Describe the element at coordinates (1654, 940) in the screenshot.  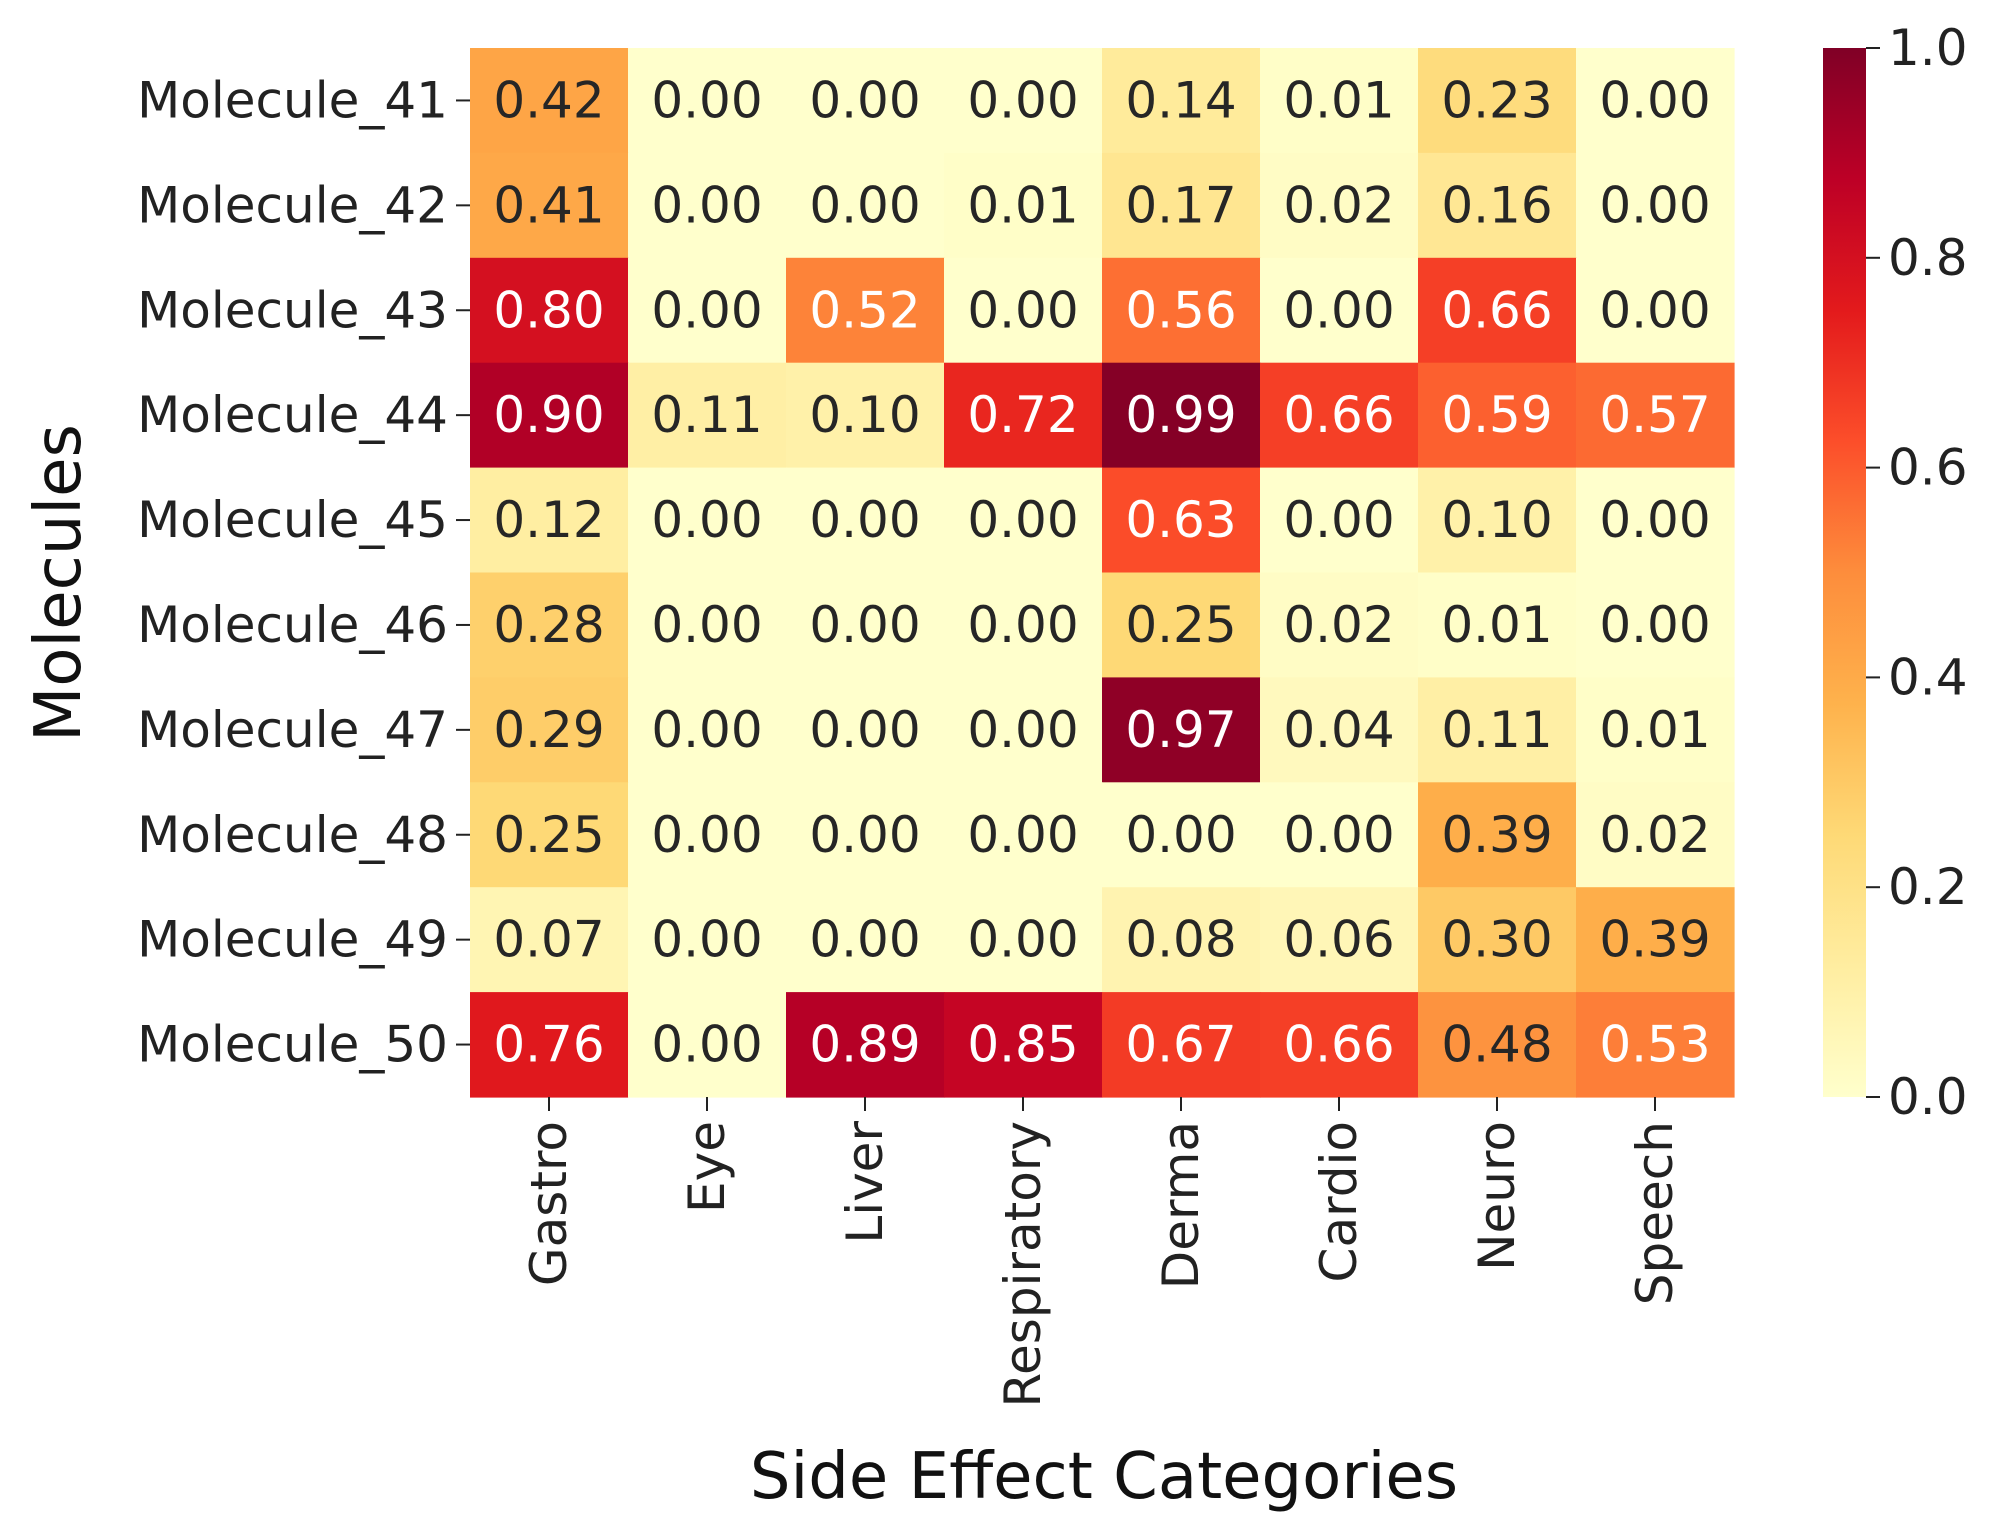
I see `cell-value-label: 0.39` at that location.